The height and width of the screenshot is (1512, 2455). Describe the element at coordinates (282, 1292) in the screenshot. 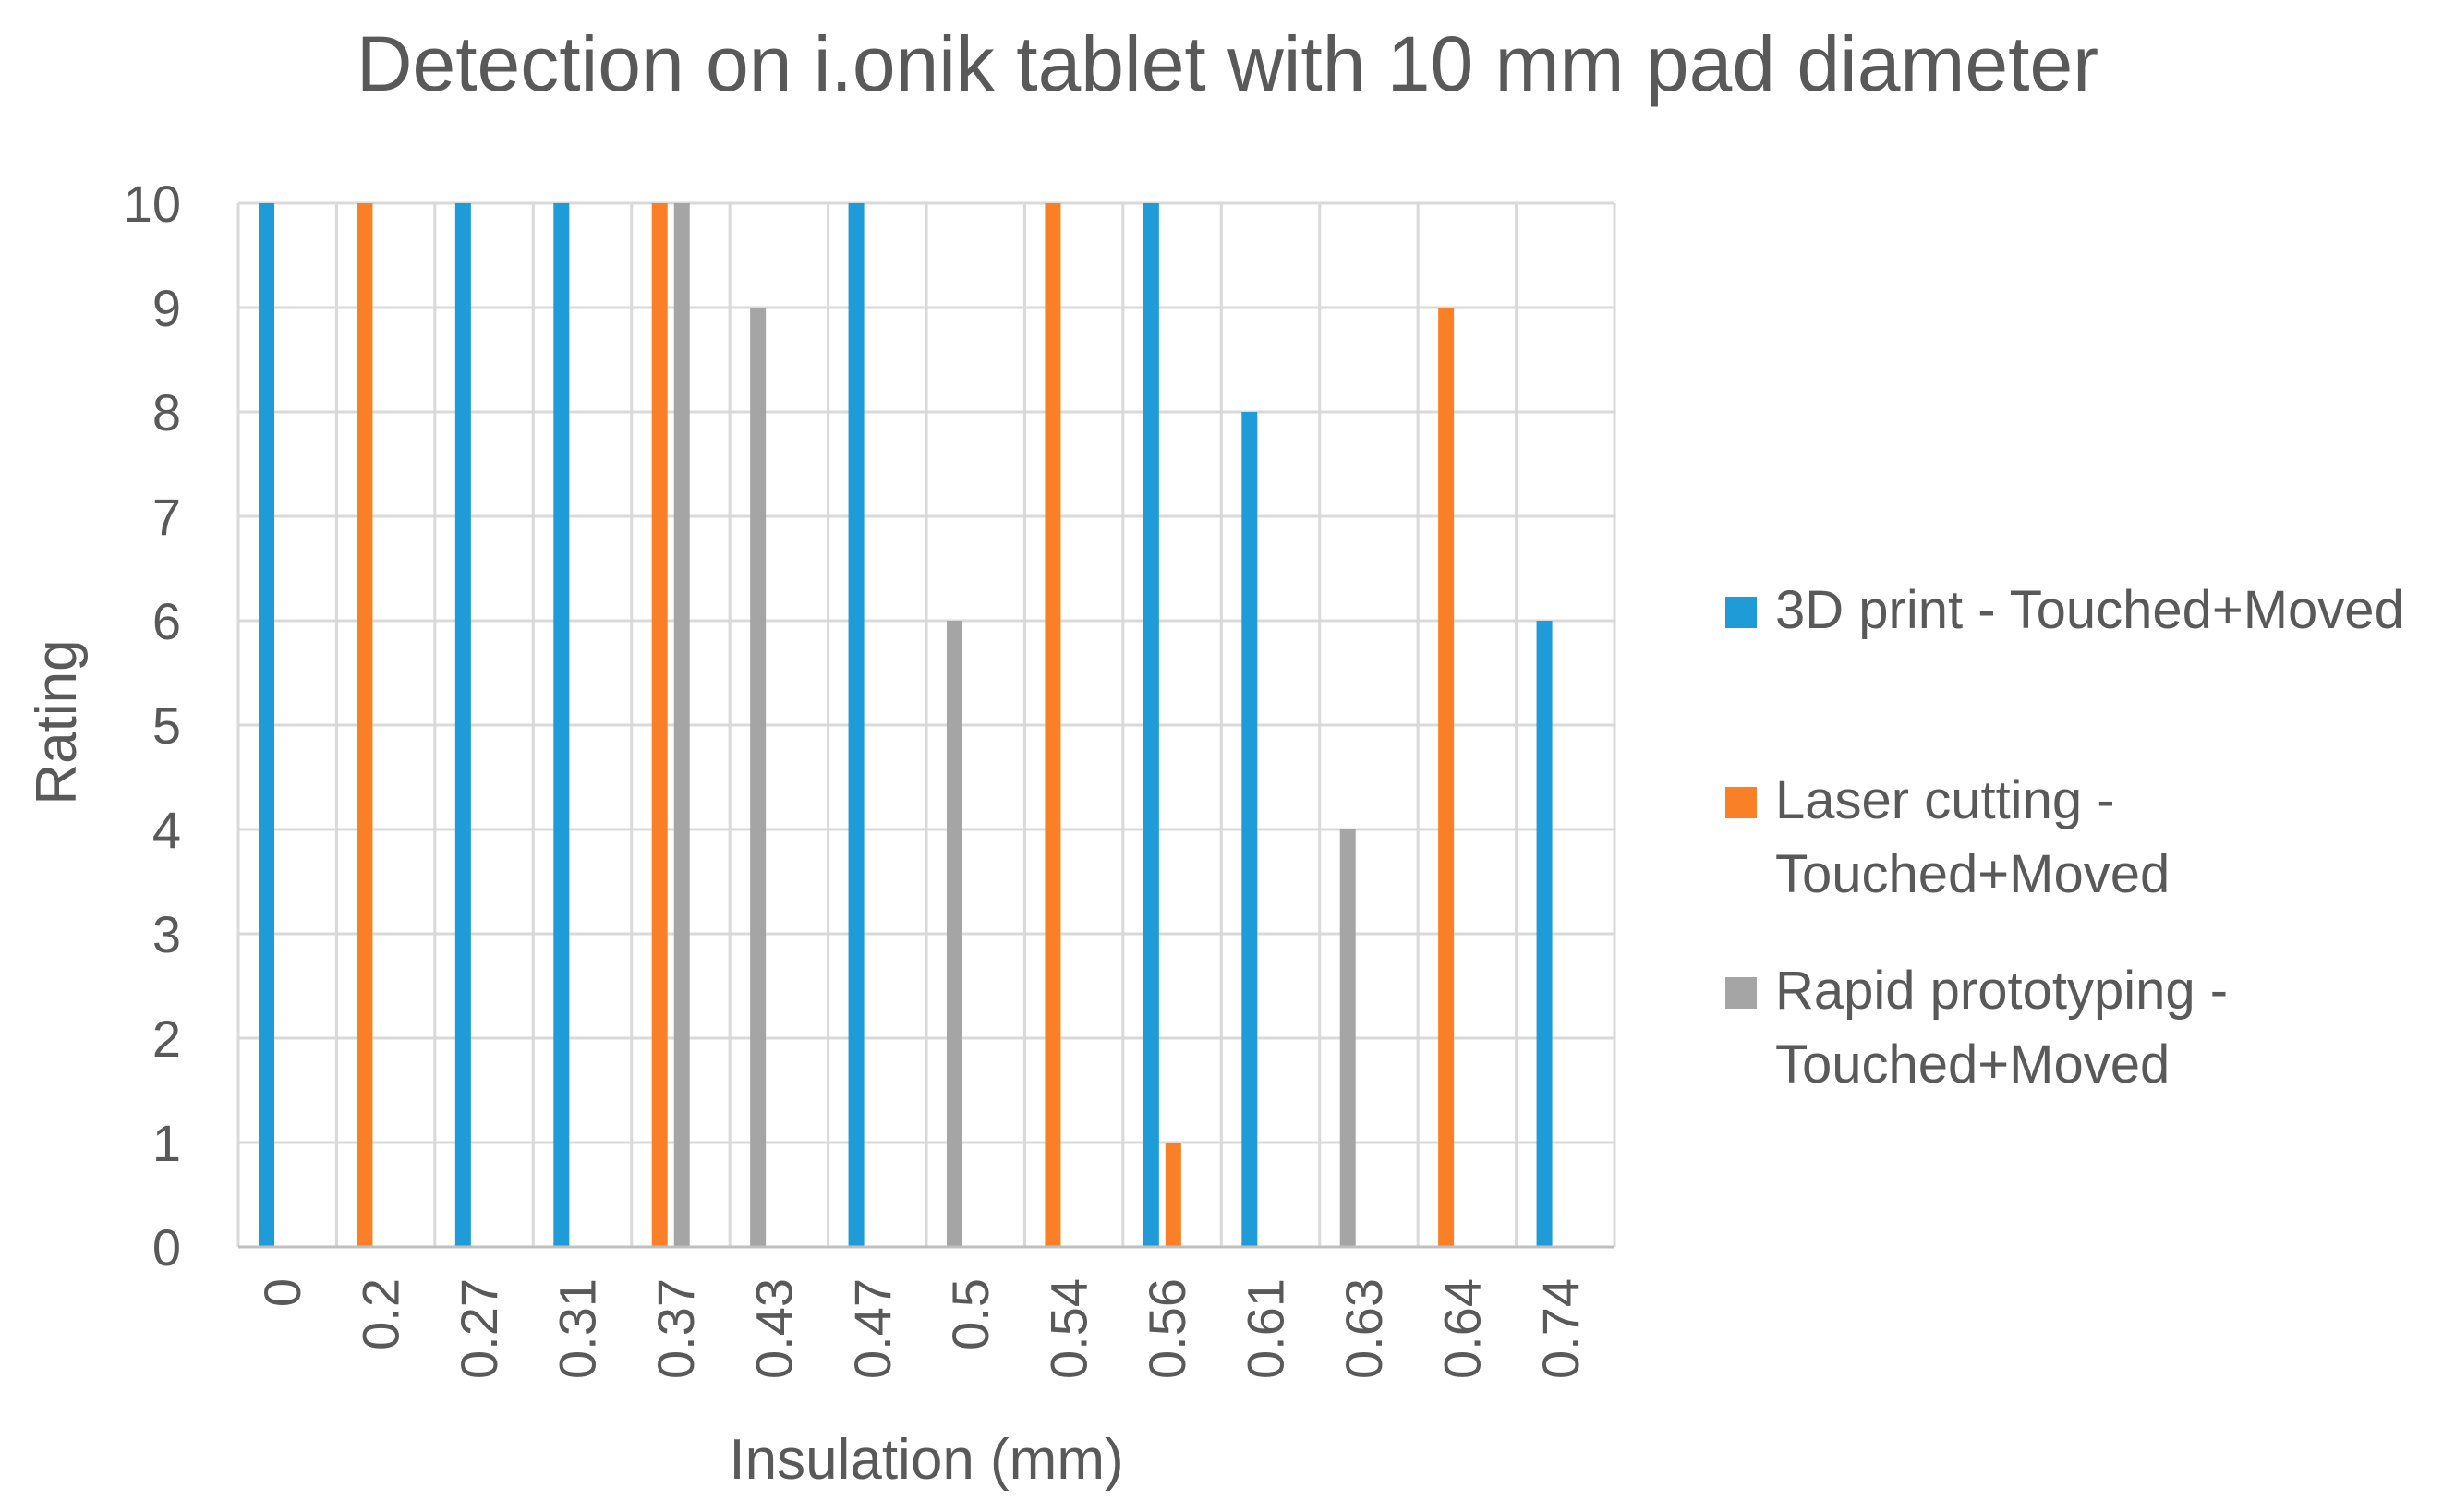

I see `x-tick-label: 0` at that location.